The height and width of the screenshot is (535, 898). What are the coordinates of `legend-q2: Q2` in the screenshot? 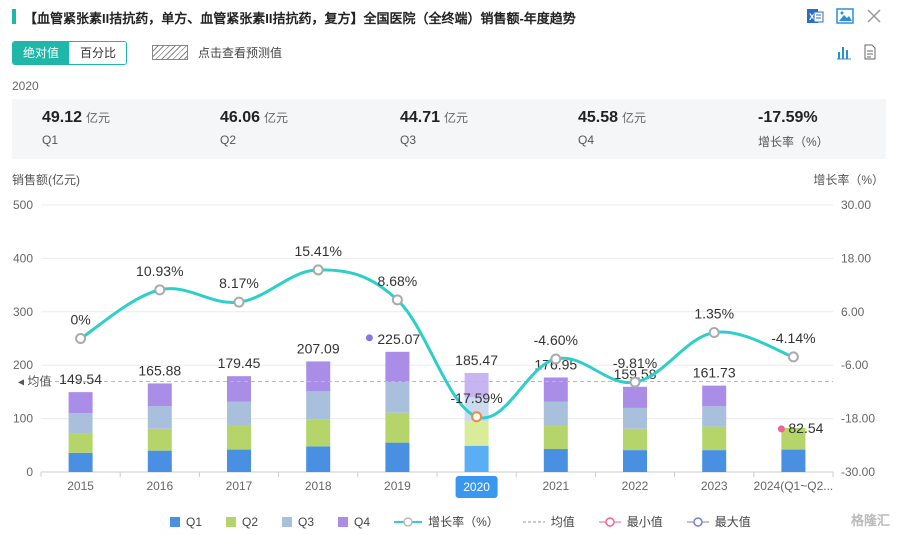 It's located at (242, 522).